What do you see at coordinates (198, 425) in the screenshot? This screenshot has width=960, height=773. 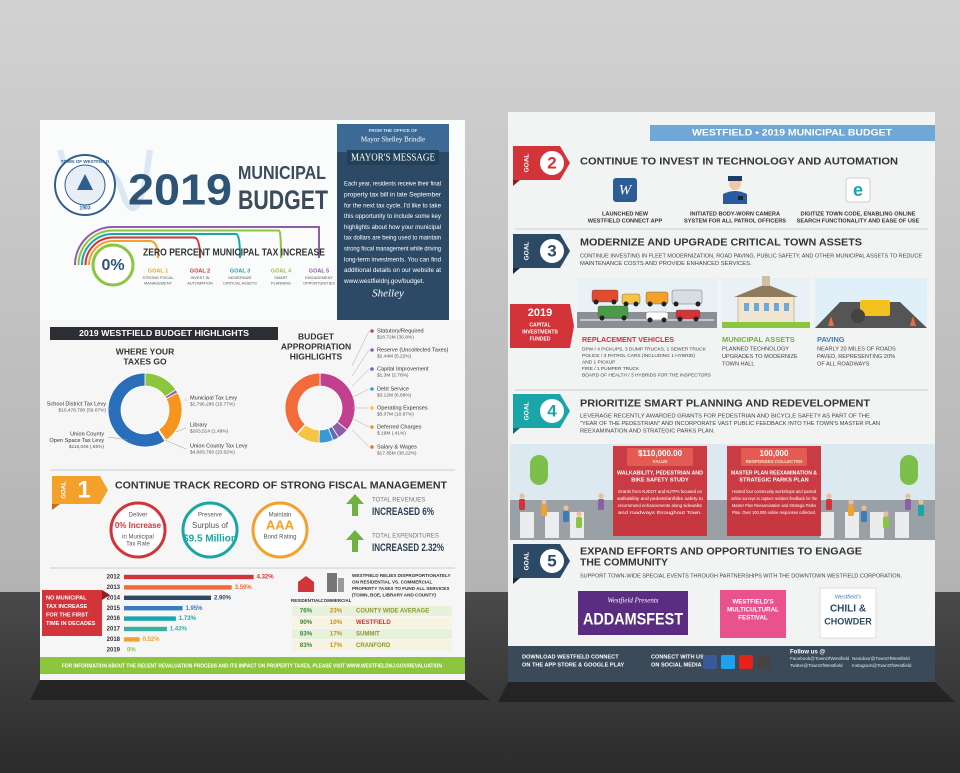 I see `donut-label: Library` at bounding box center [198, 425].